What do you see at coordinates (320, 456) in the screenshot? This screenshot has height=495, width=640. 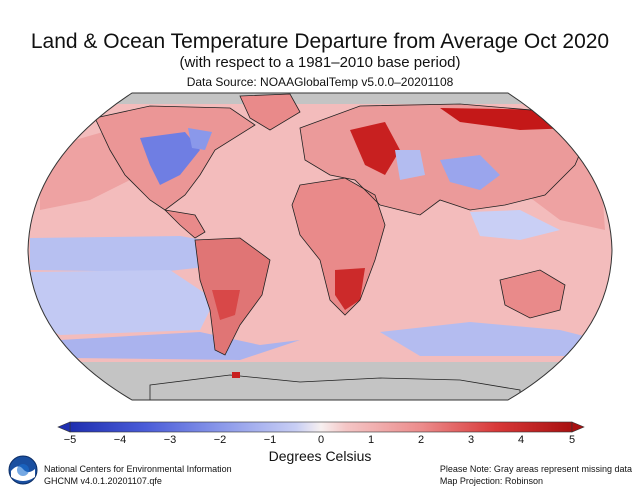 I see `colorbar-label: Degrees Celsius` at bounding box center [320, 456].